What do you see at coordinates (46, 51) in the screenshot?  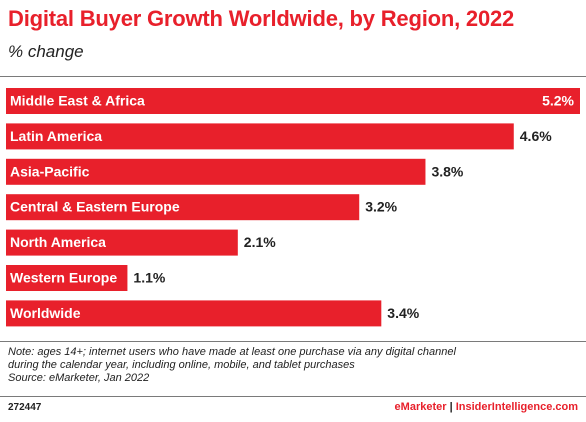 I see `chart-subtitle: % change` at bounding box center [46, 51].